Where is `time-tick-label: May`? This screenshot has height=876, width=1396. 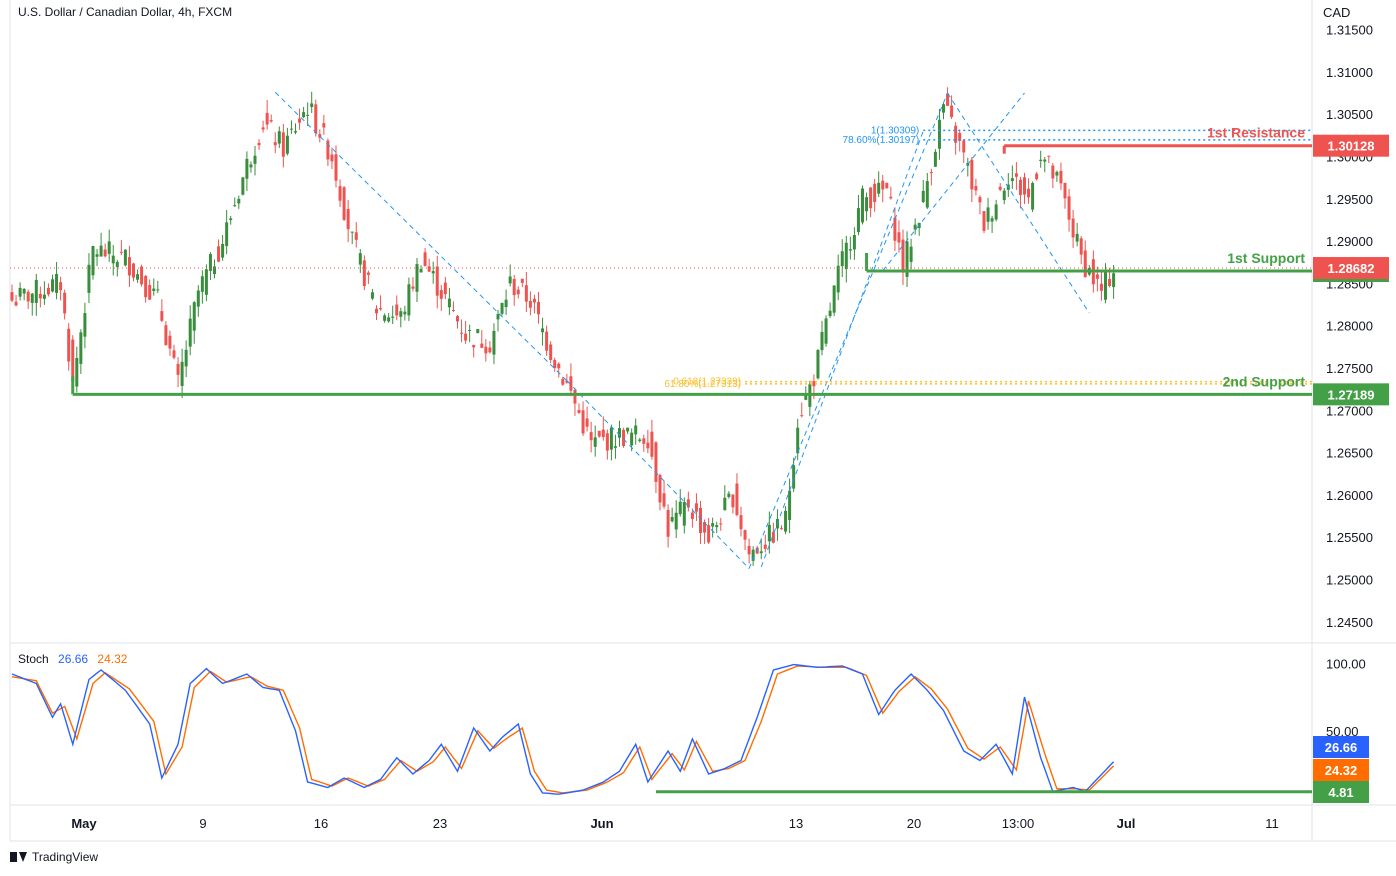 time-tick-label: May is located at coordinates (84, 823).